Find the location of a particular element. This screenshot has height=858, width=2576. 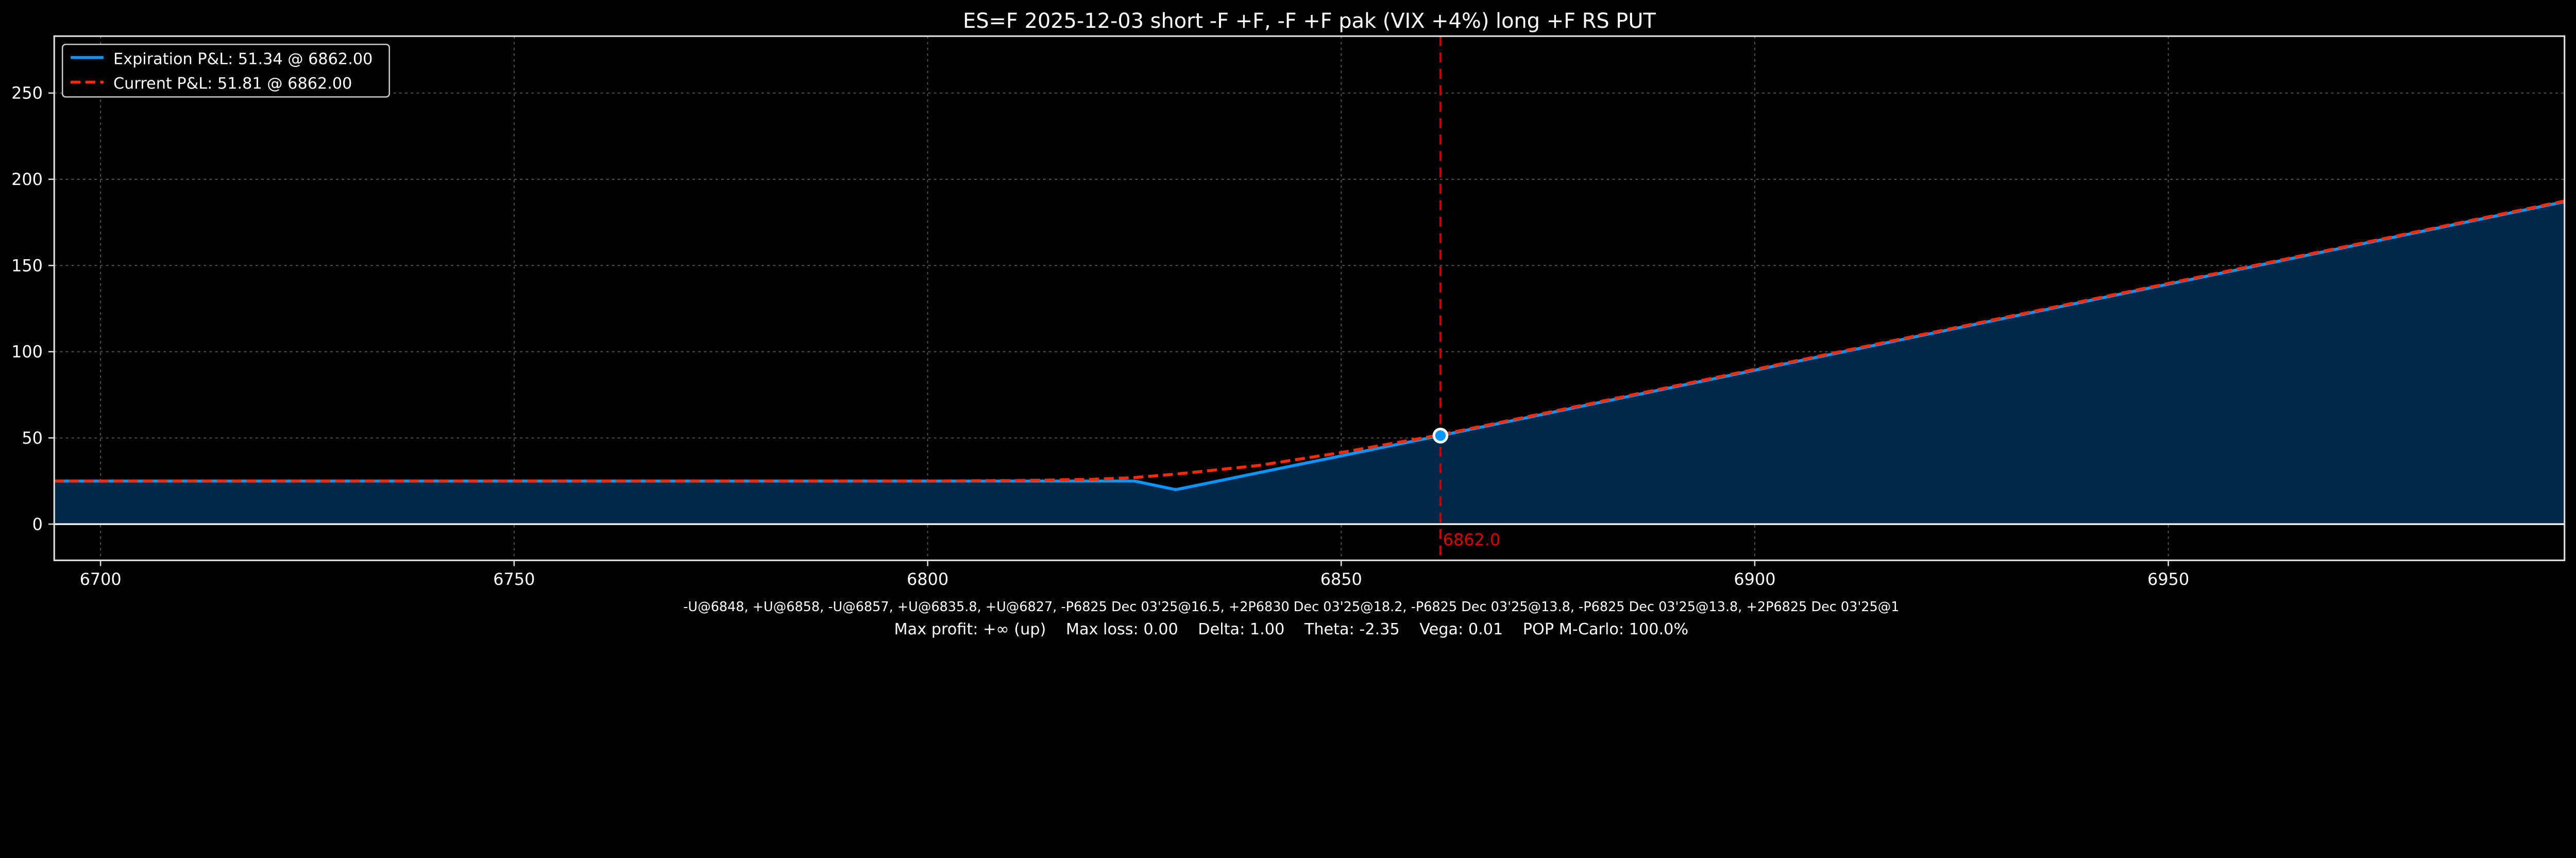

x-tick-label: 6950 is located at coordinates (2168, 579).